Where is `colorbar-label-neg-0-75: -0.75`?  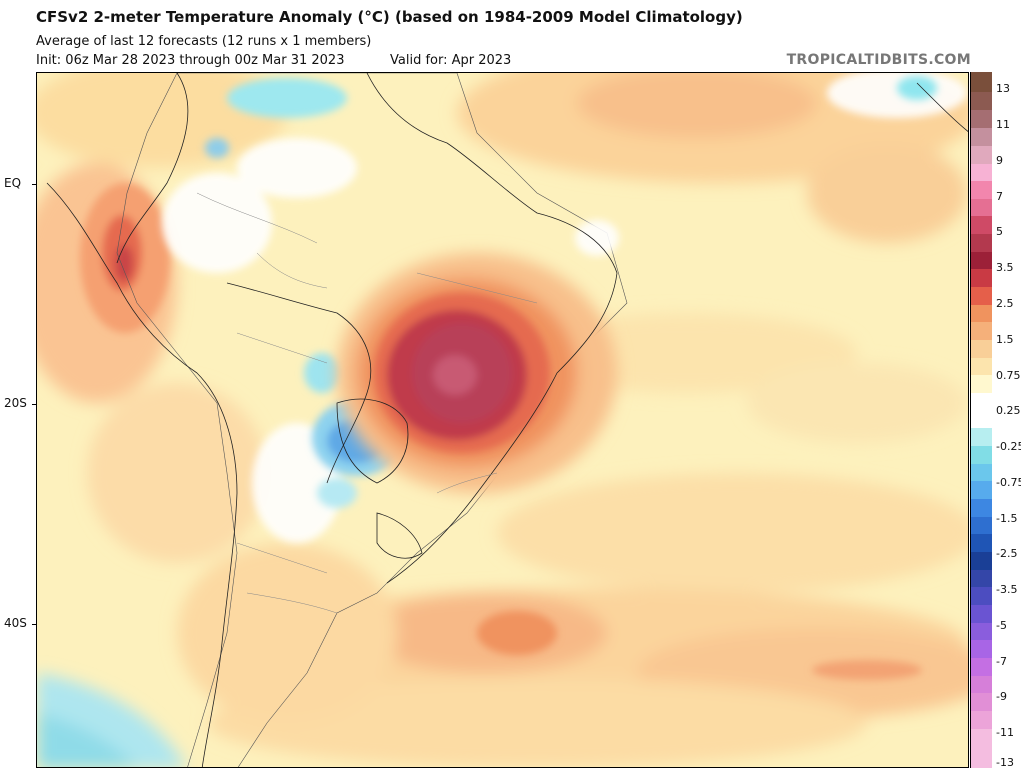 colorbar-label-neg-0-75: -0.75 is located at coordinates (1008, 482).